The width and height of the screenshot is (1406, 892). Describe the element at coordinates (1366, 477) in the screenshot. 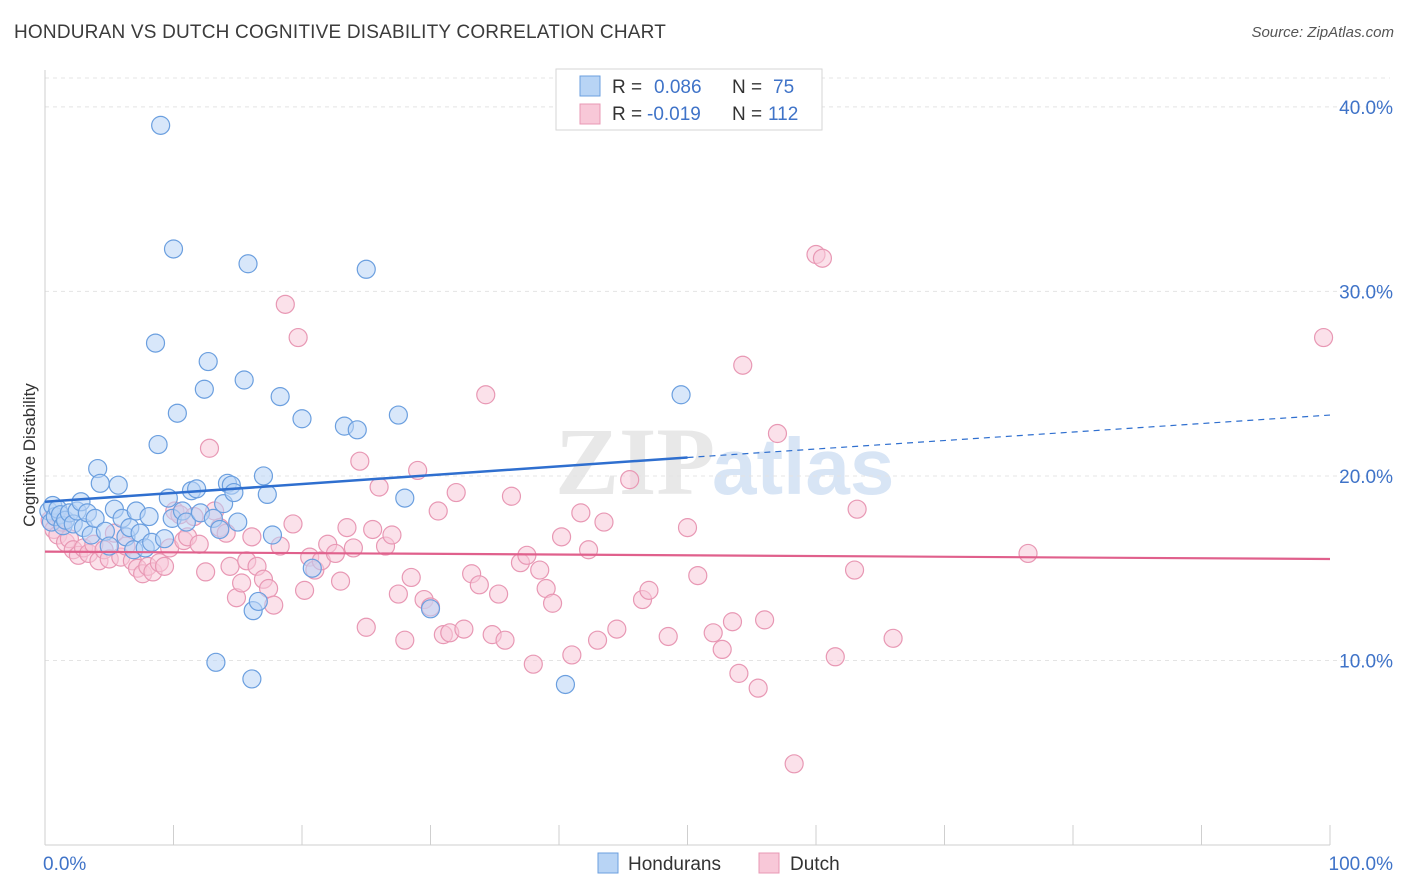

I see `y-tick-label: 20.0%` at that location.